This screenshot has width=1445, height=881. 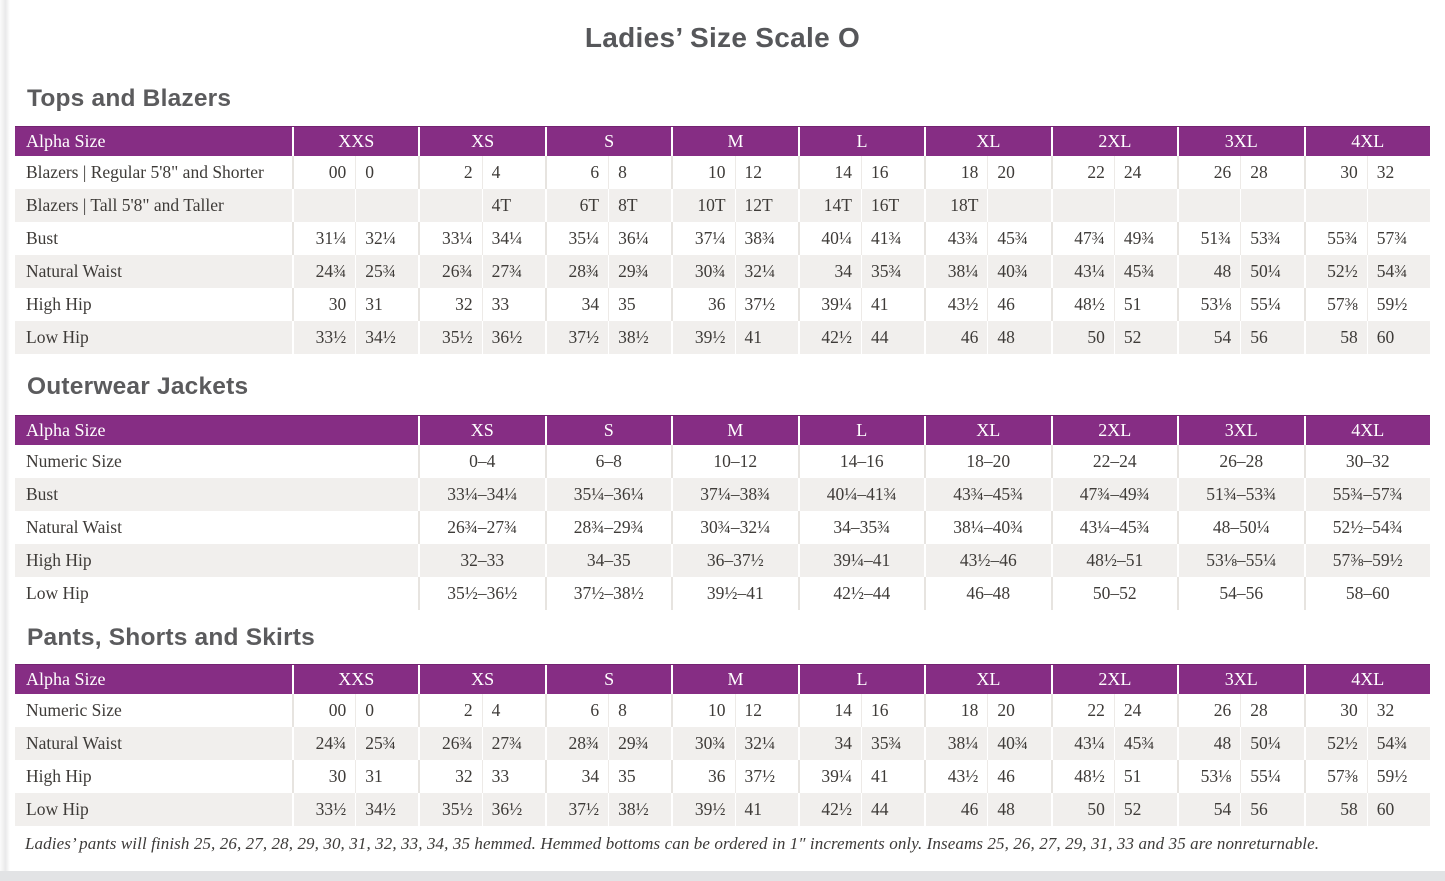 What do you see at coordinates (481, 593) in the screenshot?
I see `table-cell: 35½–36½` at bounding box center [481, 593].